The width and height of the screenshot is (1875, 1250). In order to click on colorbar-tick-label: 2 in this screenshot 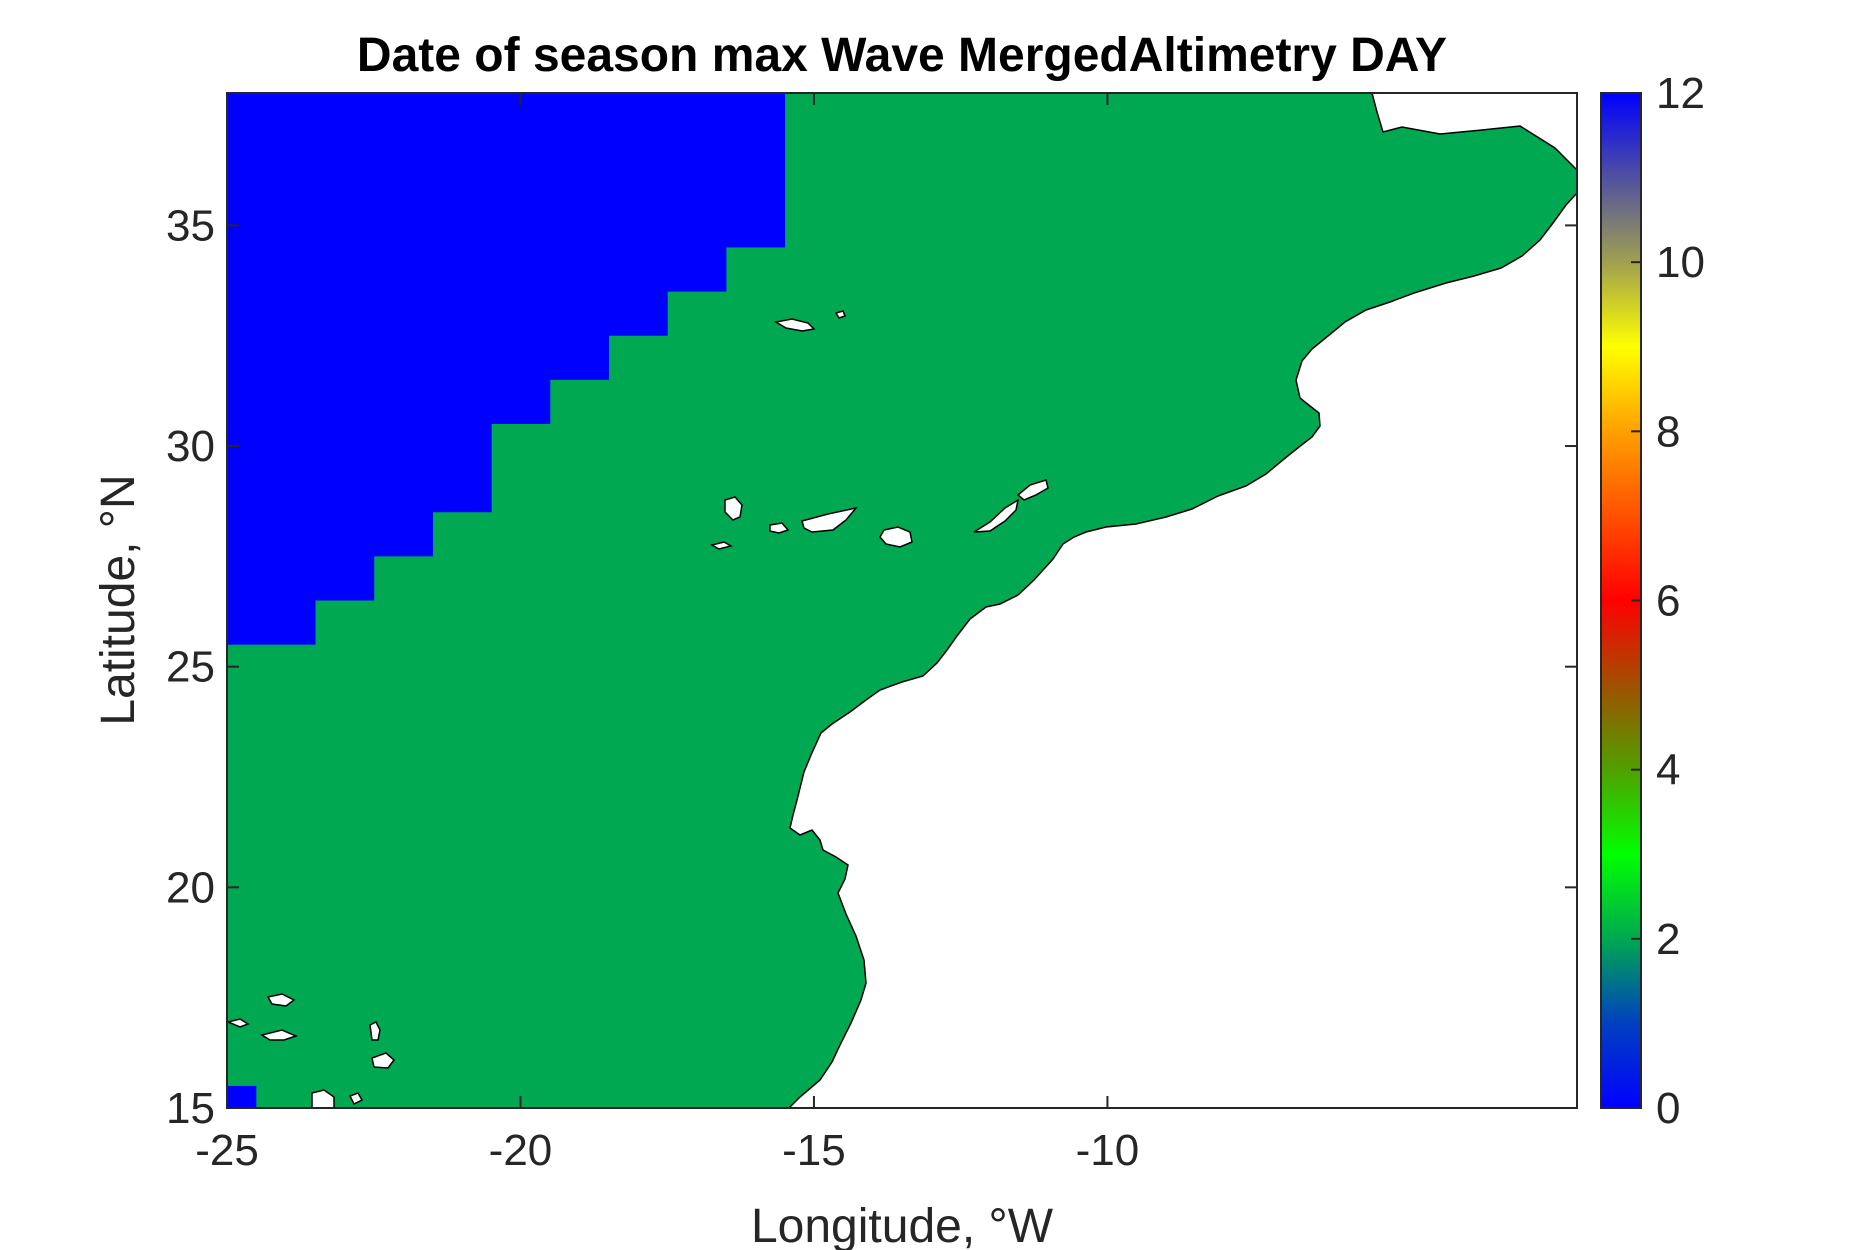, I will do `click(1668, 939)`.